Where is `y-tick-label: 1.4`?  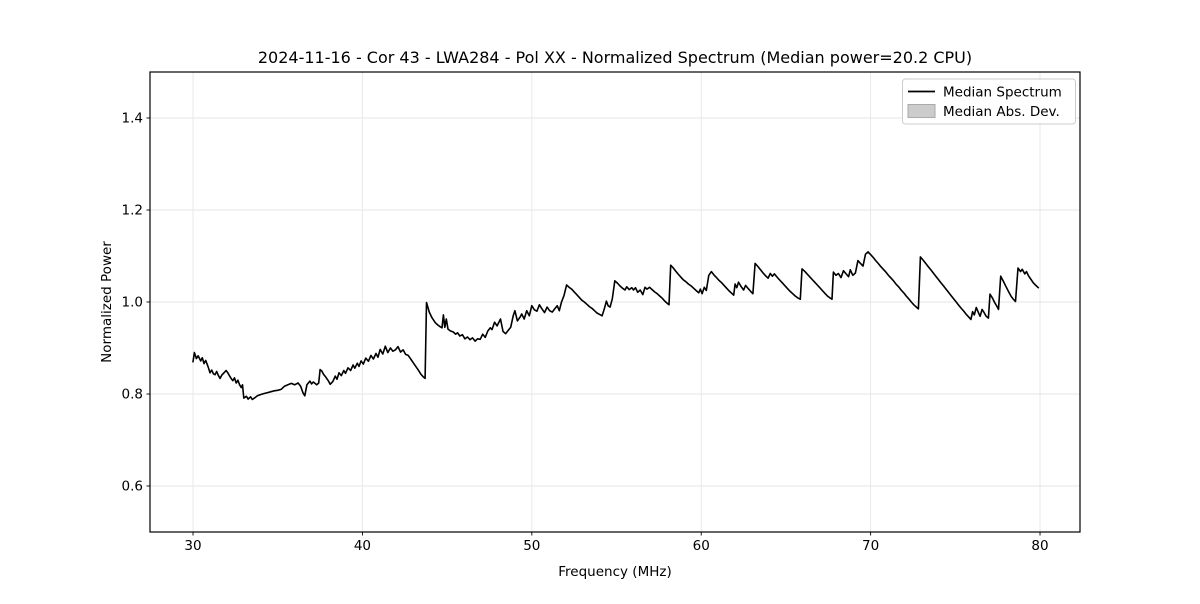
y-tick-label: 1.4 is located at coordinates (132, 119).